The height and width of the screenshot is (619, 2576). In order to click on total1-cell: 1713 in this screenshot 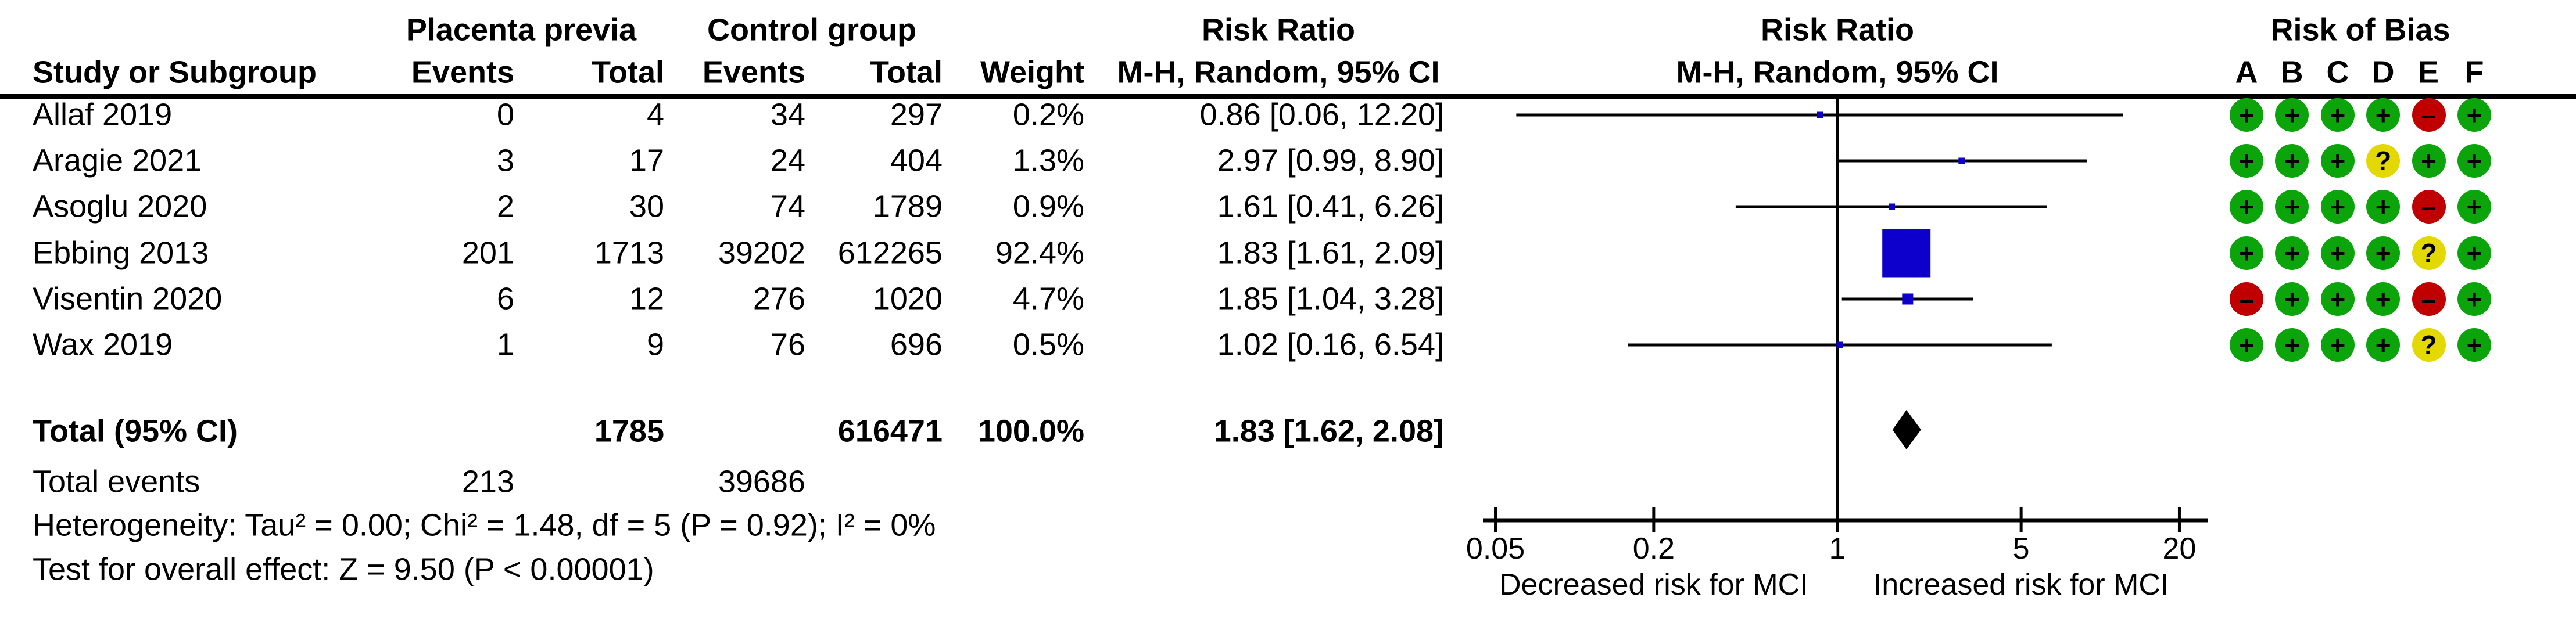, I will do `click(629, 253)`.